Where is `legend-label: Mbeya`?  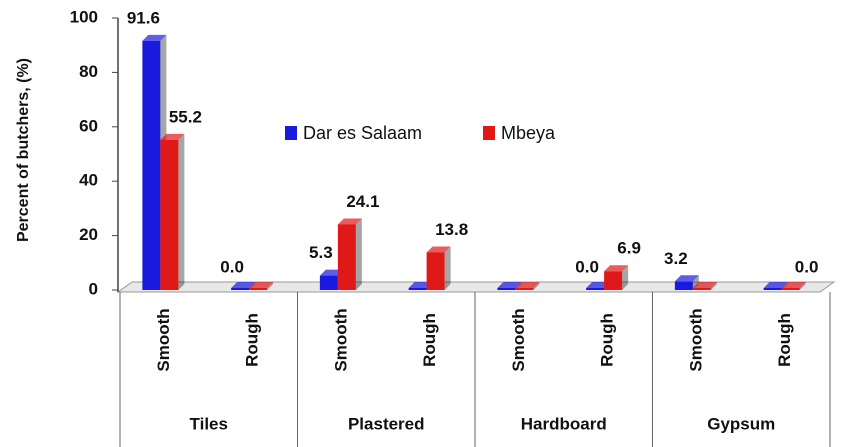 legend-label: Mbeya is located at coordinates (528, 133).